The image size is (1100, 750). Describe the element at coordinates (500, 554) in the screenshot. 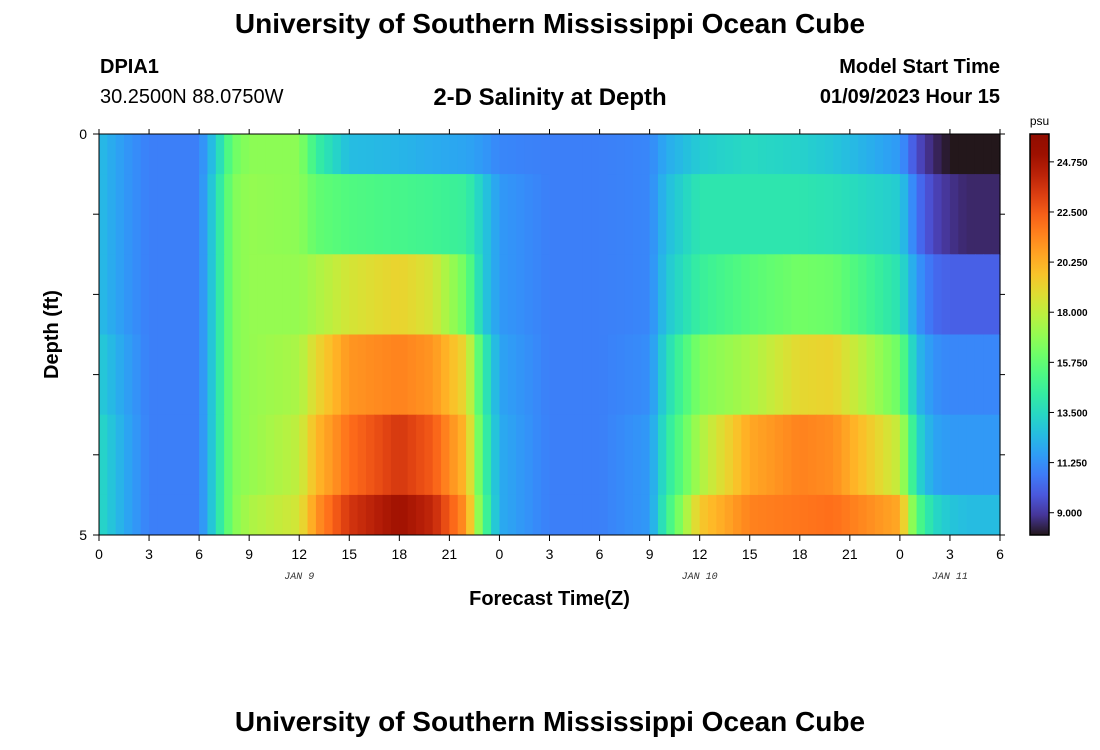

I see `x-tick-label: 0` at that location.